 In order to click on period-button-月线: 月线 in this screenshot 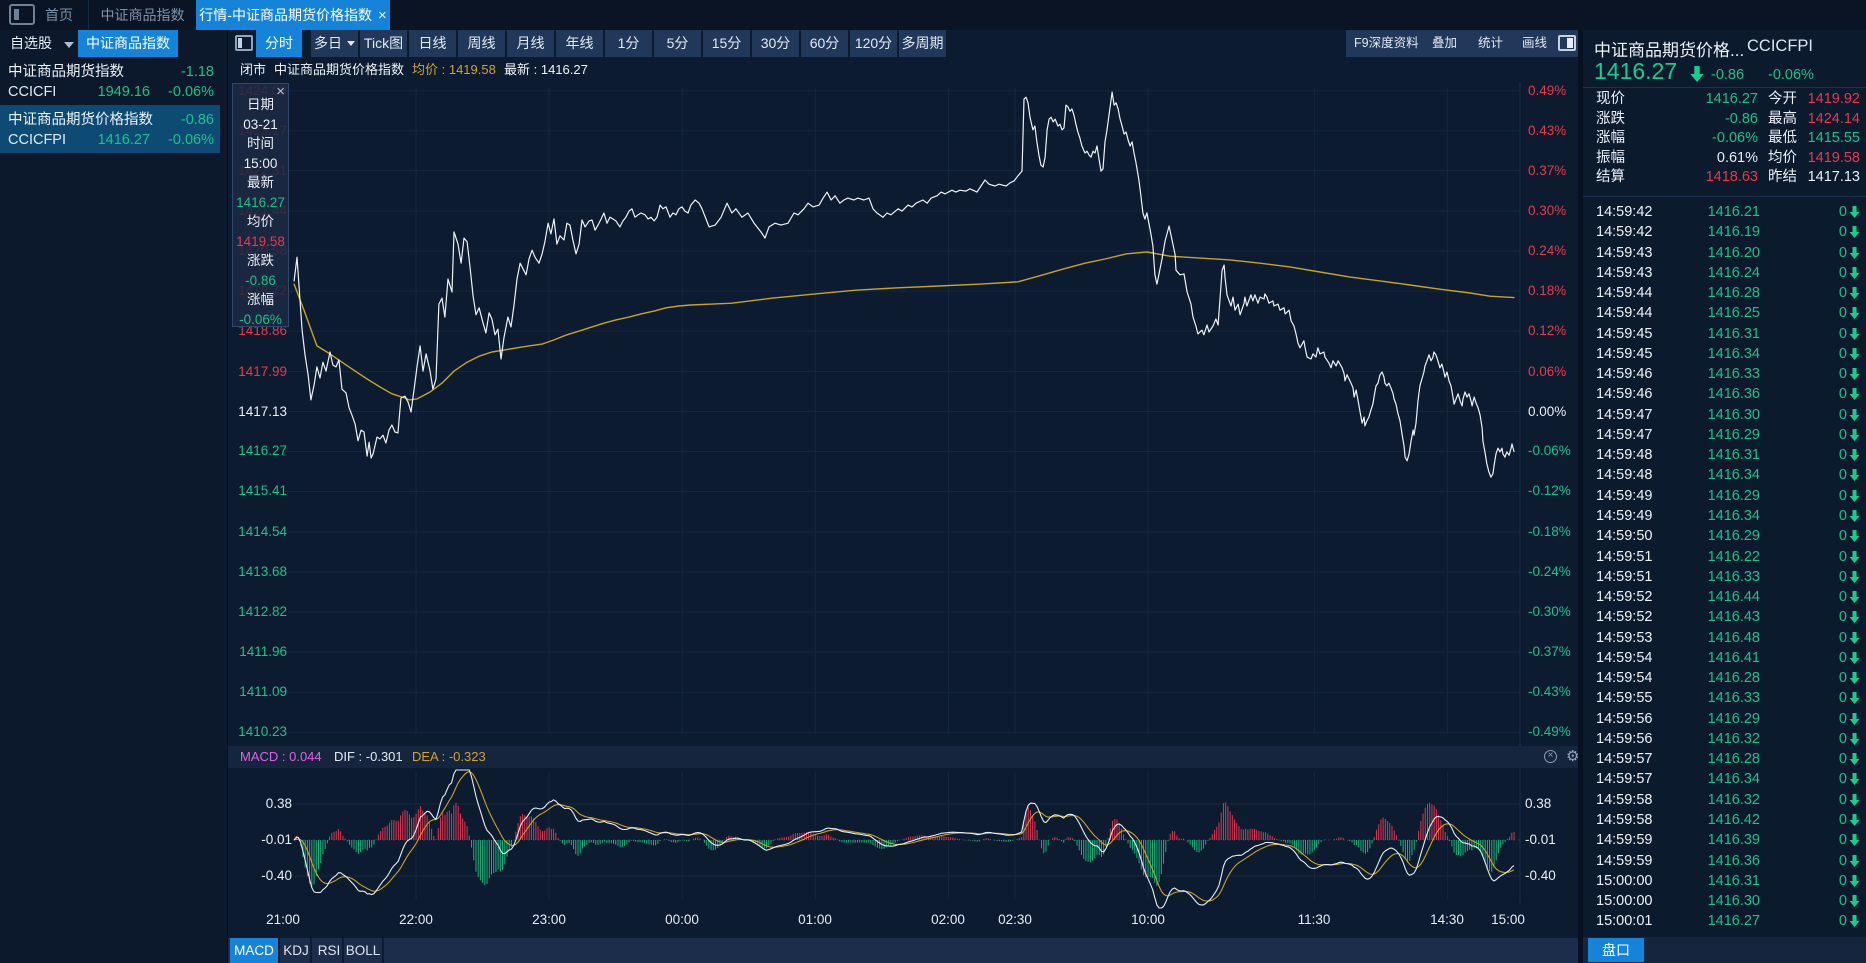, I will do `click(530, 43)`.